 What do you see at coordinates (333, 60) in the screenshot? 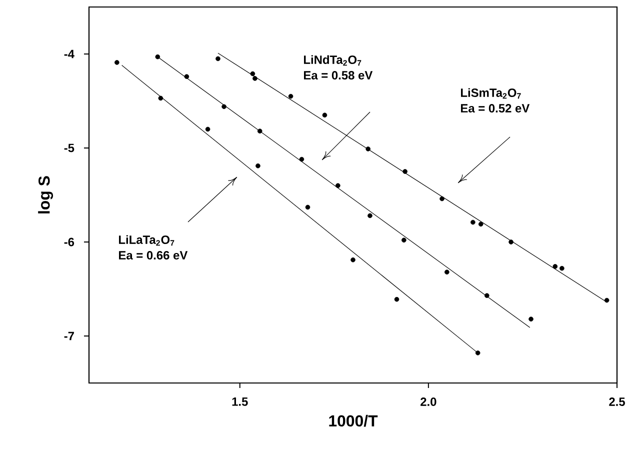
I see `annotation: LiNdTa$_{2}$O$_{7}$` at bounding box center [333, 60].